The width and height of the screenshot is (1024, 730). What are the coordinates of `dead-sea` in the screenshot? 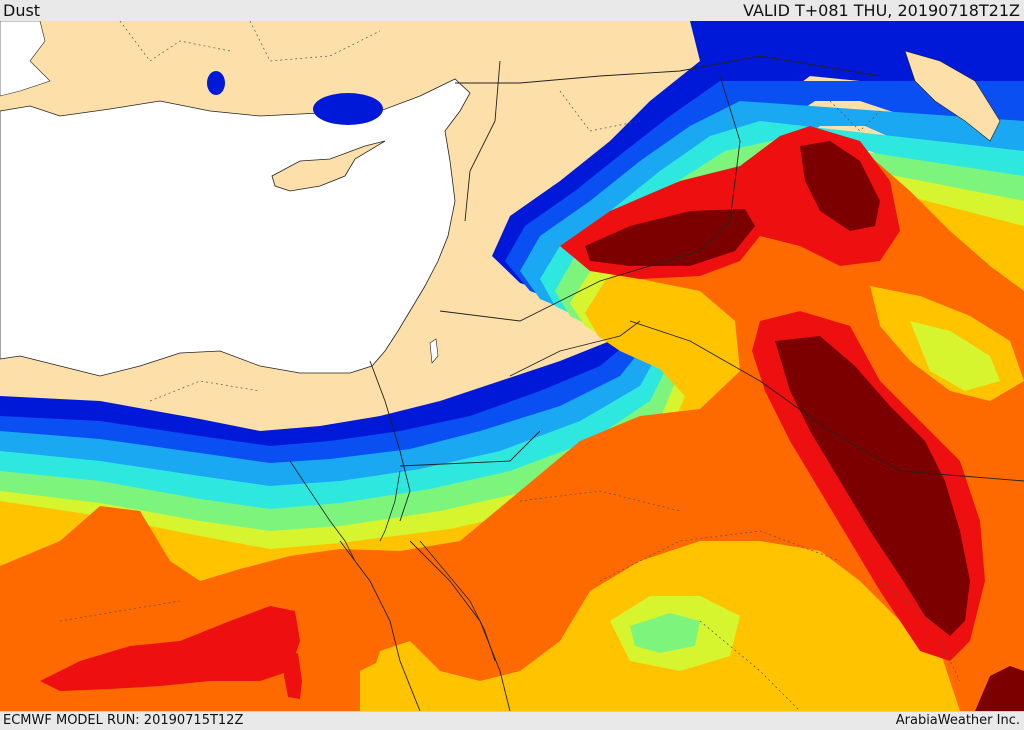 It's located at (434, 351).